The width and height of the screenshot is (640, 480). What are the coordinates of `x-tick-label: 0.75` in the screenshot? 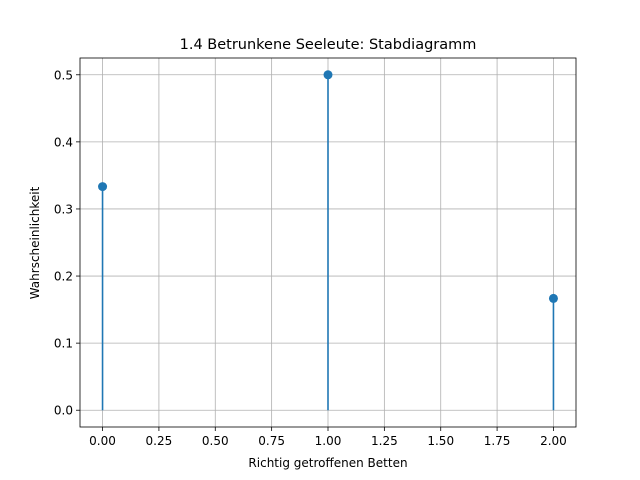 It's located at (271, 441).